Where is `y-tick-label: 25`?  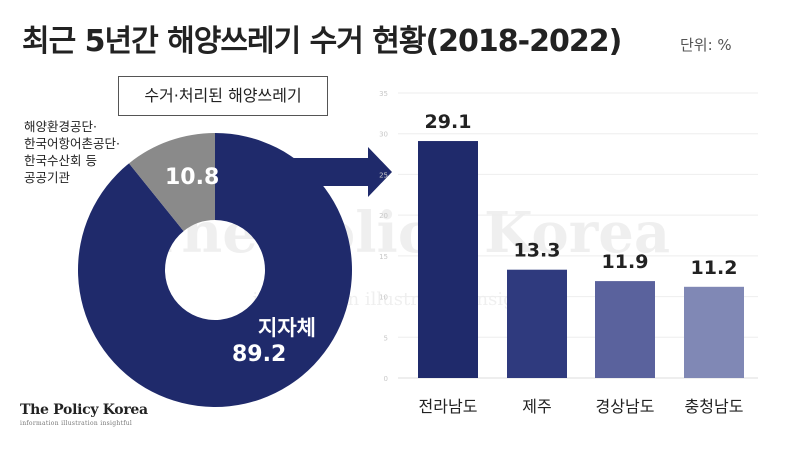 y-tick-label: 25 is located at coordinates (383, 175).